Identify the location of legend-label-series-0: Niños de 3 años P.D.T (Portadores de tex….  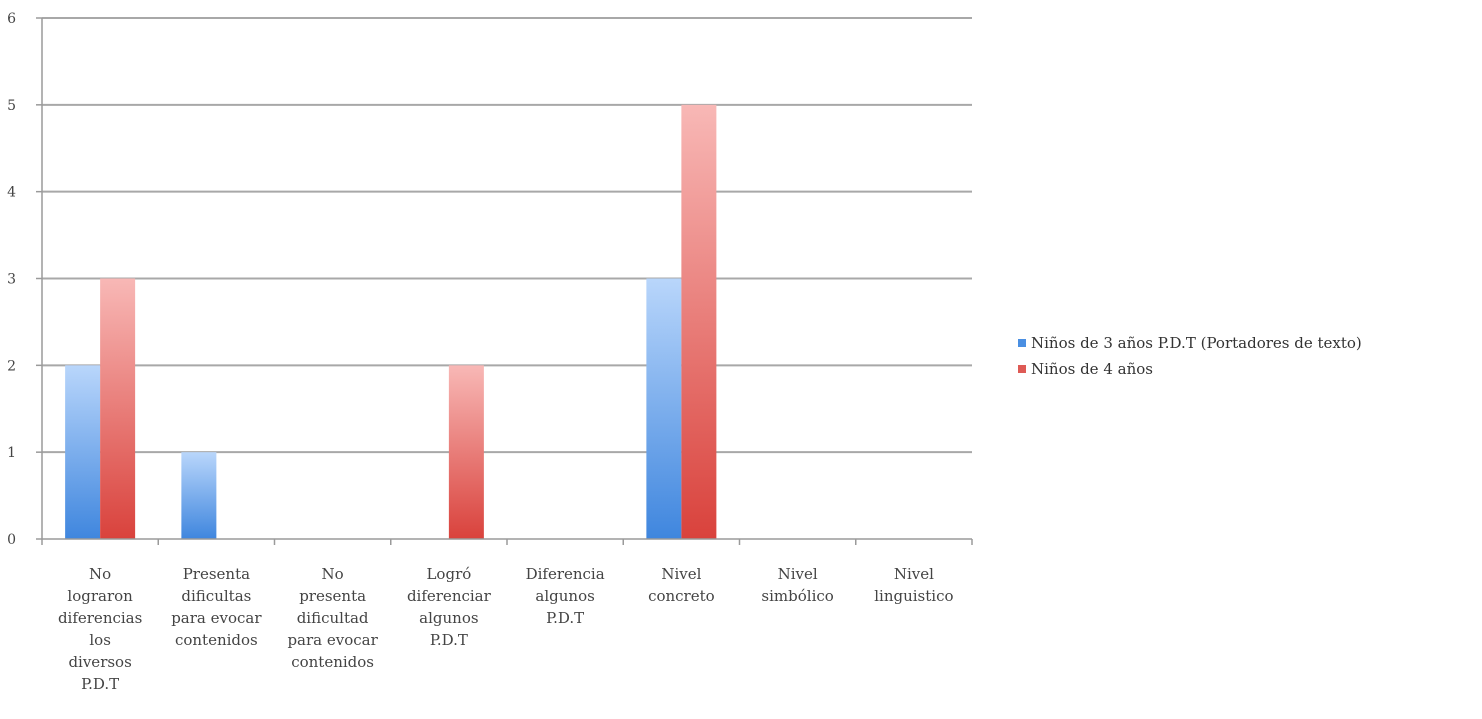
(1196, 343).